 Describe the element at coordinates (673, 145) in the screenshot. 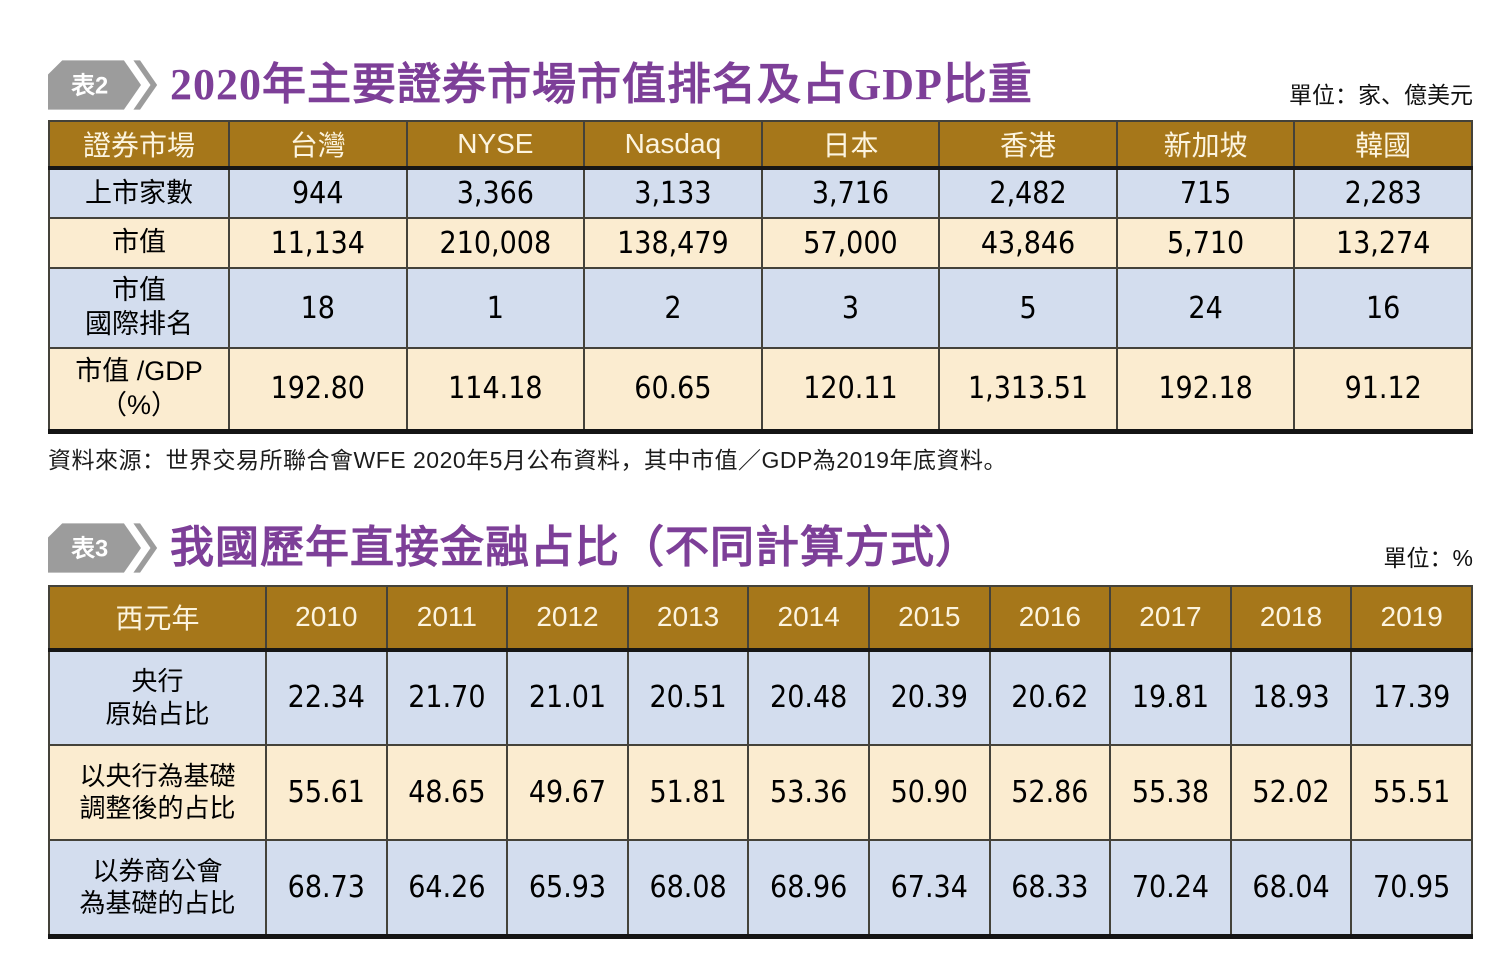

I see `column-header: Nasdaq` at that location.